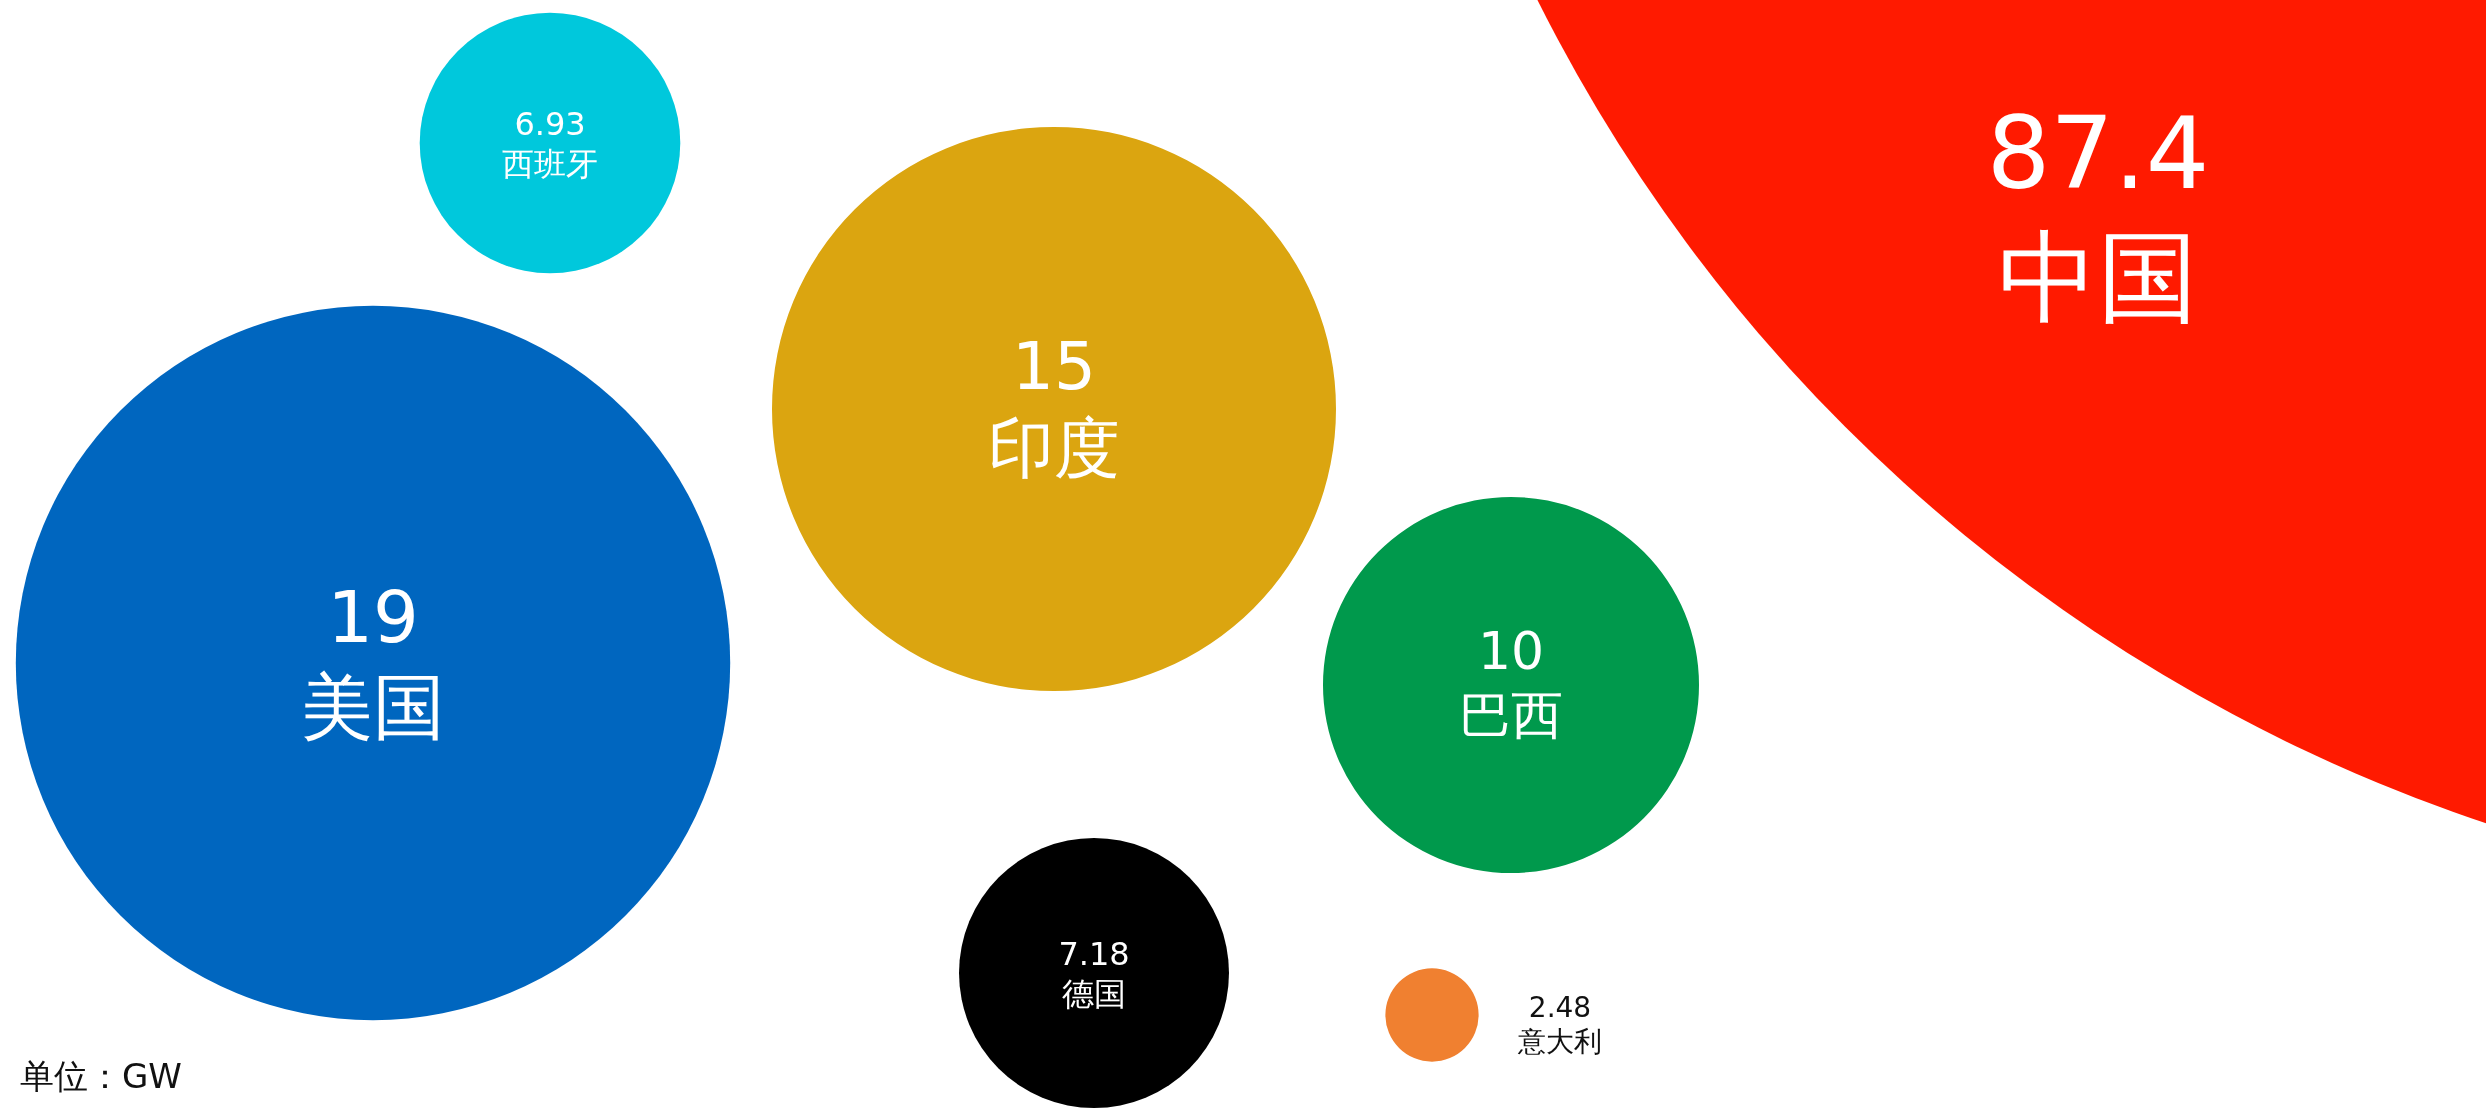  What do you see at coordinates (550, 163) in the screenshot?
I see `category-label: 西班牙` at bounding box center [550, 163].